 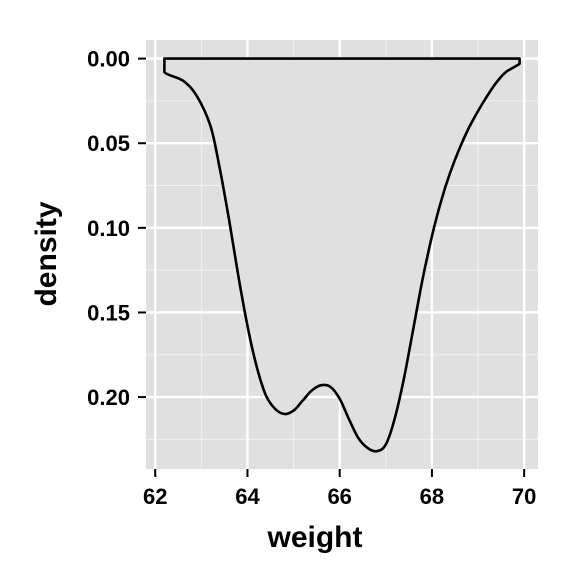 I want to click on x-axis-title: weight, so click(x=315, y=537).